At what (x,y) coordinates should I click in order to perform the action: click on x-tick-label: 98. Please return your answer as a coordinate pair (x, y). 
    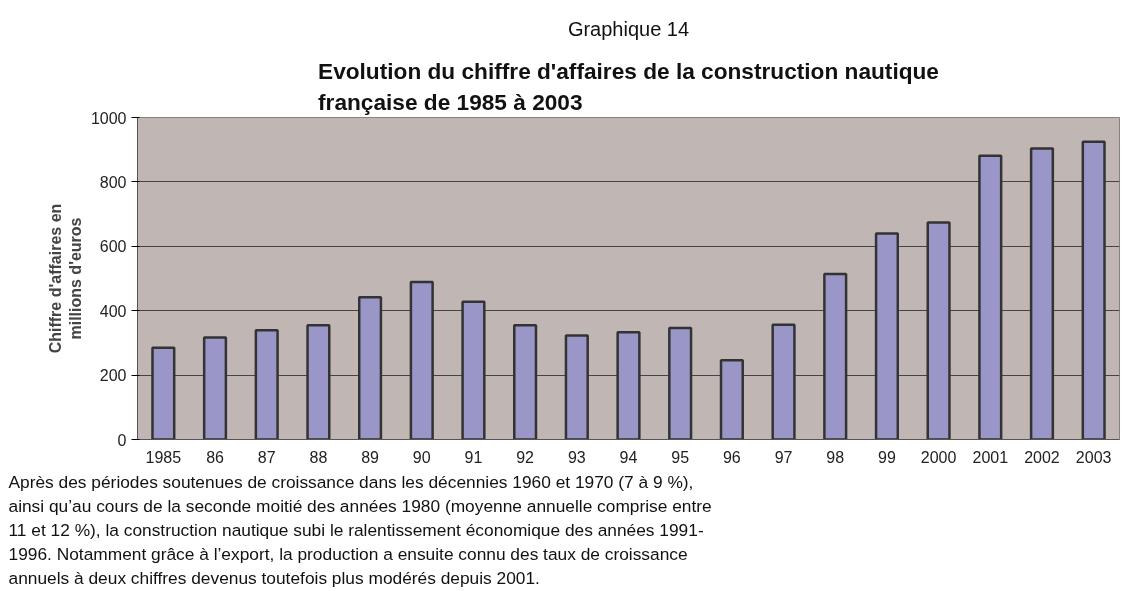
    Looking at the image, I should click on (835, 457).